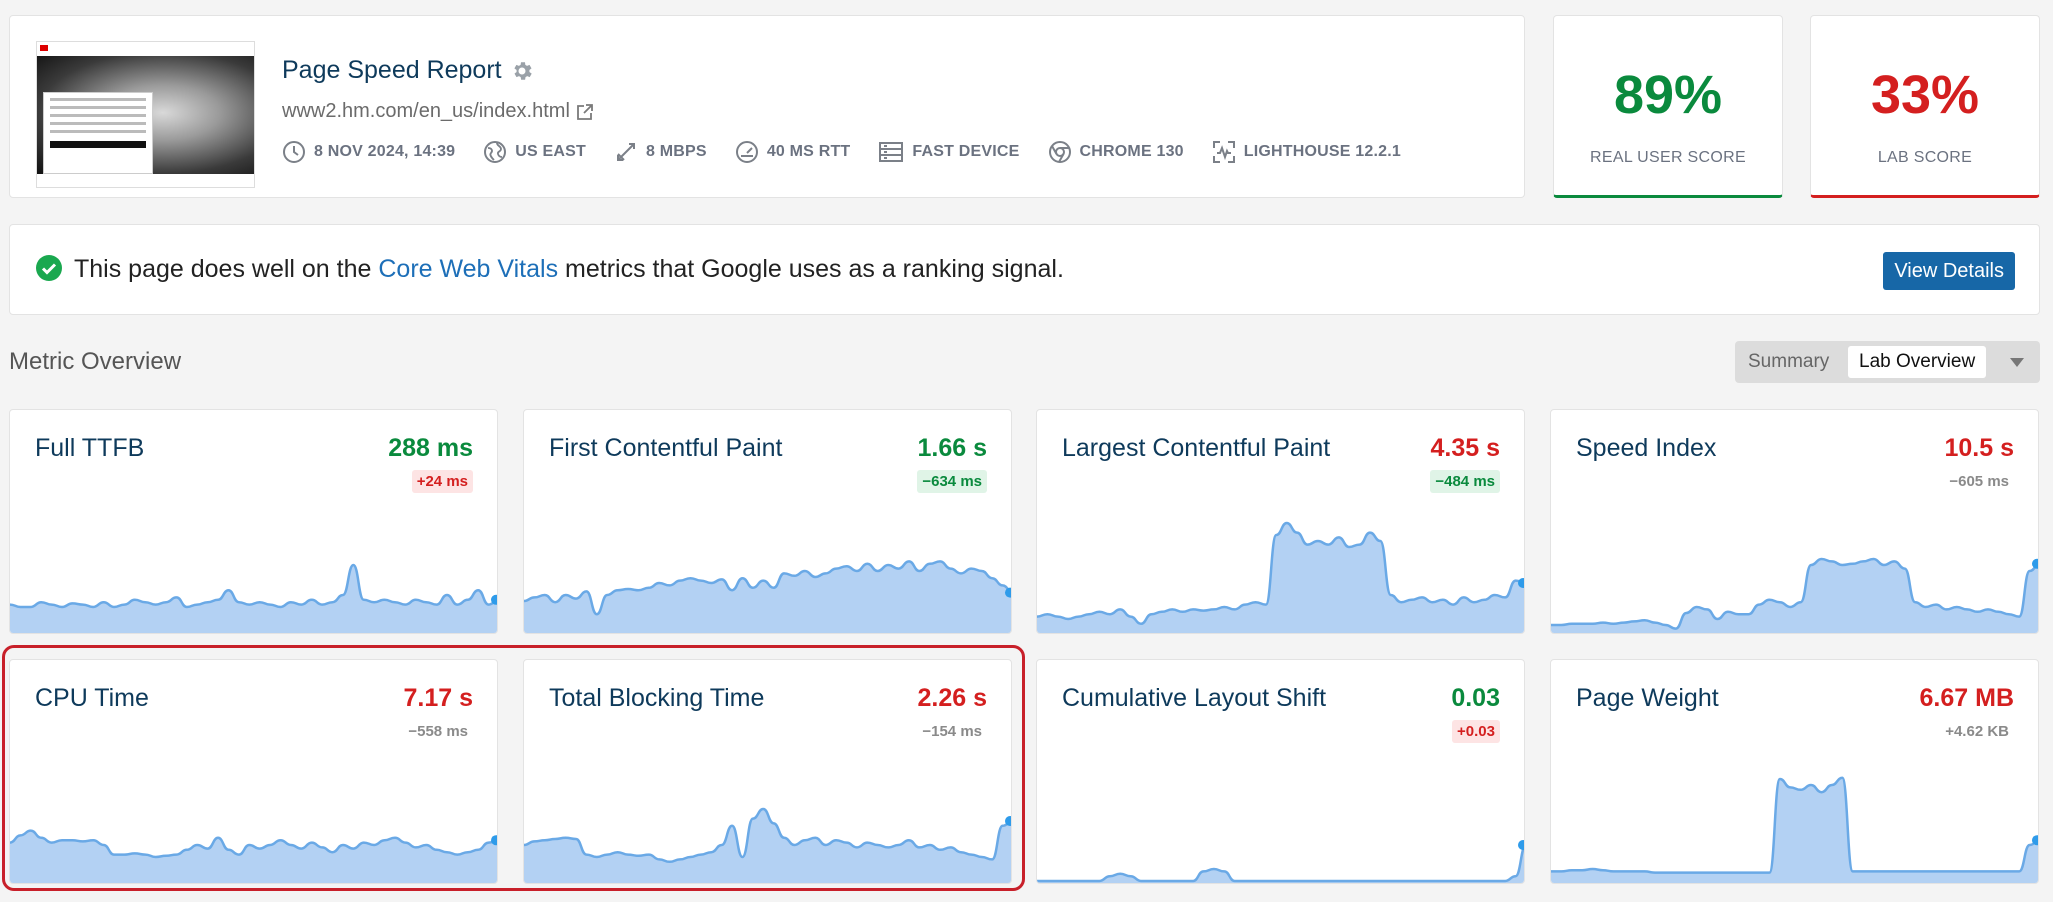 This screenshot has height=902, width=2053. I want to click on metric-name: Total Blocking Time, so click(657, 698).